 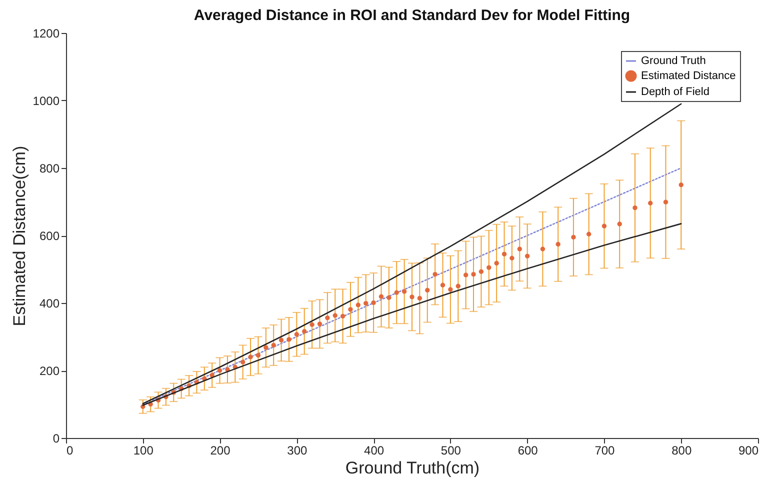 What do you see at coordinates (412, 468) in the screenshot?
I see `x-axis-title: Ground Truth(cm)` at bounding box center [412, 468].